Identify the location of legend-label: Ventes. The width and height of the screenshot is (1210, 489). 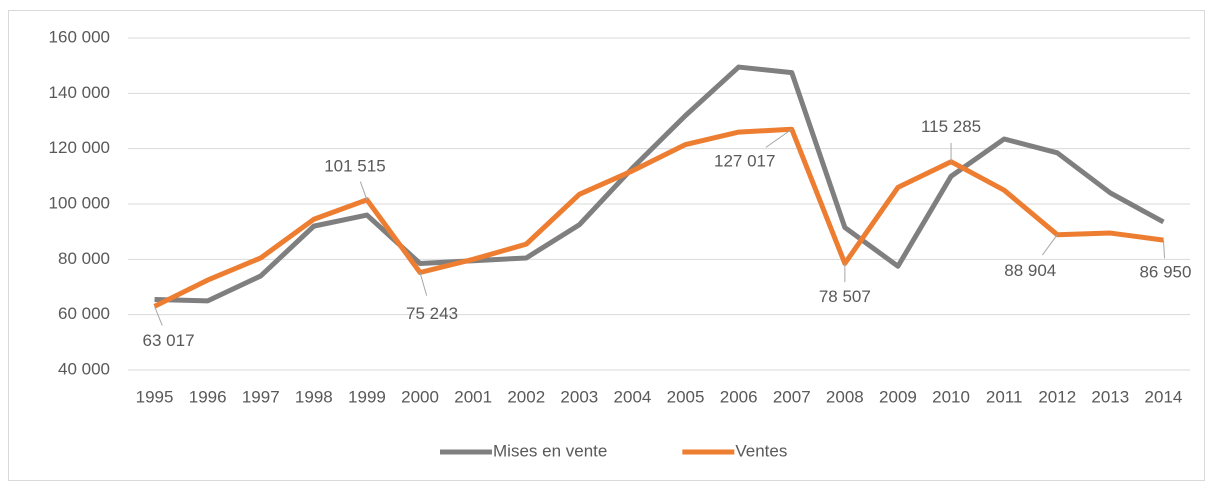
(761, 450).